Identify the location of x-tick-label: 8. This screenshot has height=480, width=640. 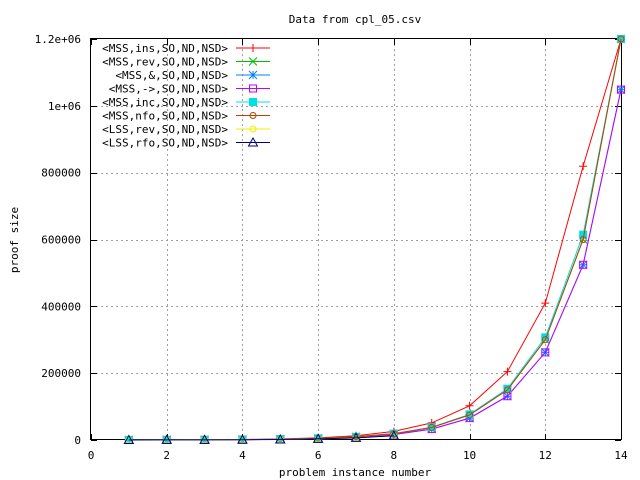
(394, 455).